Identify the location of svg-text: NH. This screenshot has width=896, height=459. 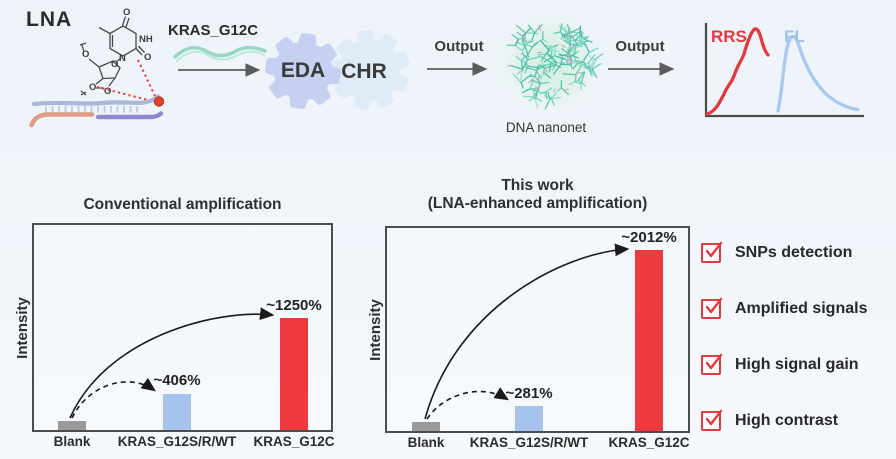
(146, 39).